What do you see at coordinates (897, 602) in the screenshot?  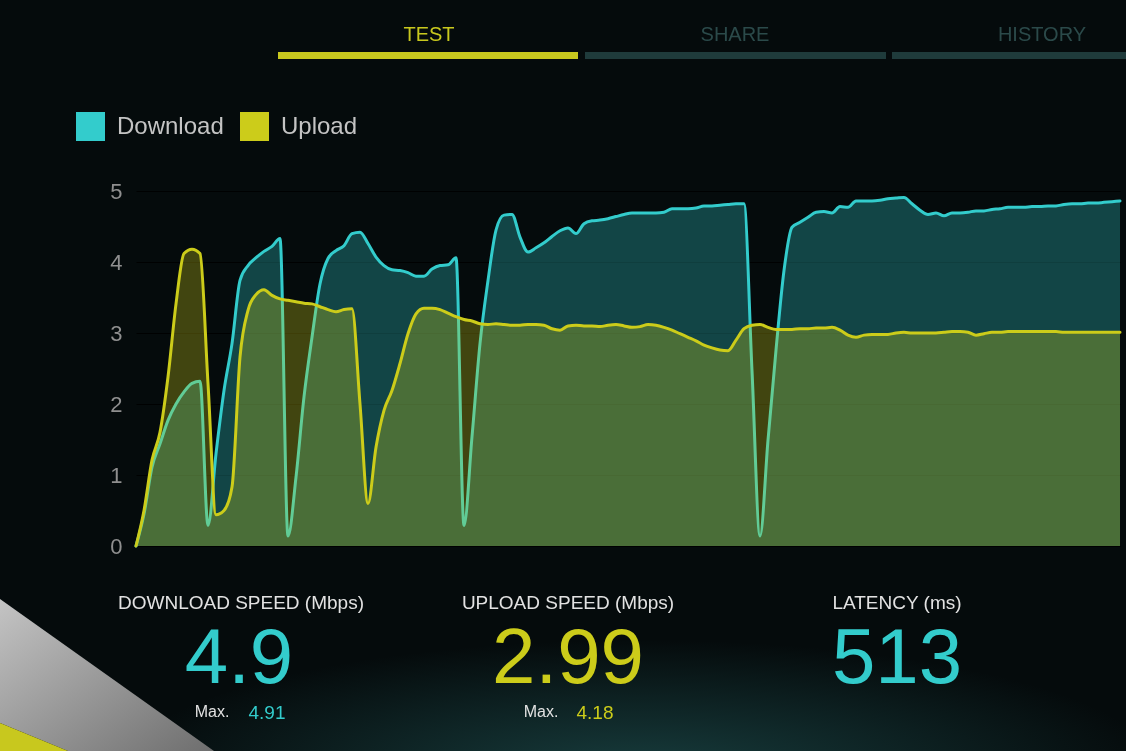 I see `text: LATENCY (ms)` at bounding box center [897, 602].